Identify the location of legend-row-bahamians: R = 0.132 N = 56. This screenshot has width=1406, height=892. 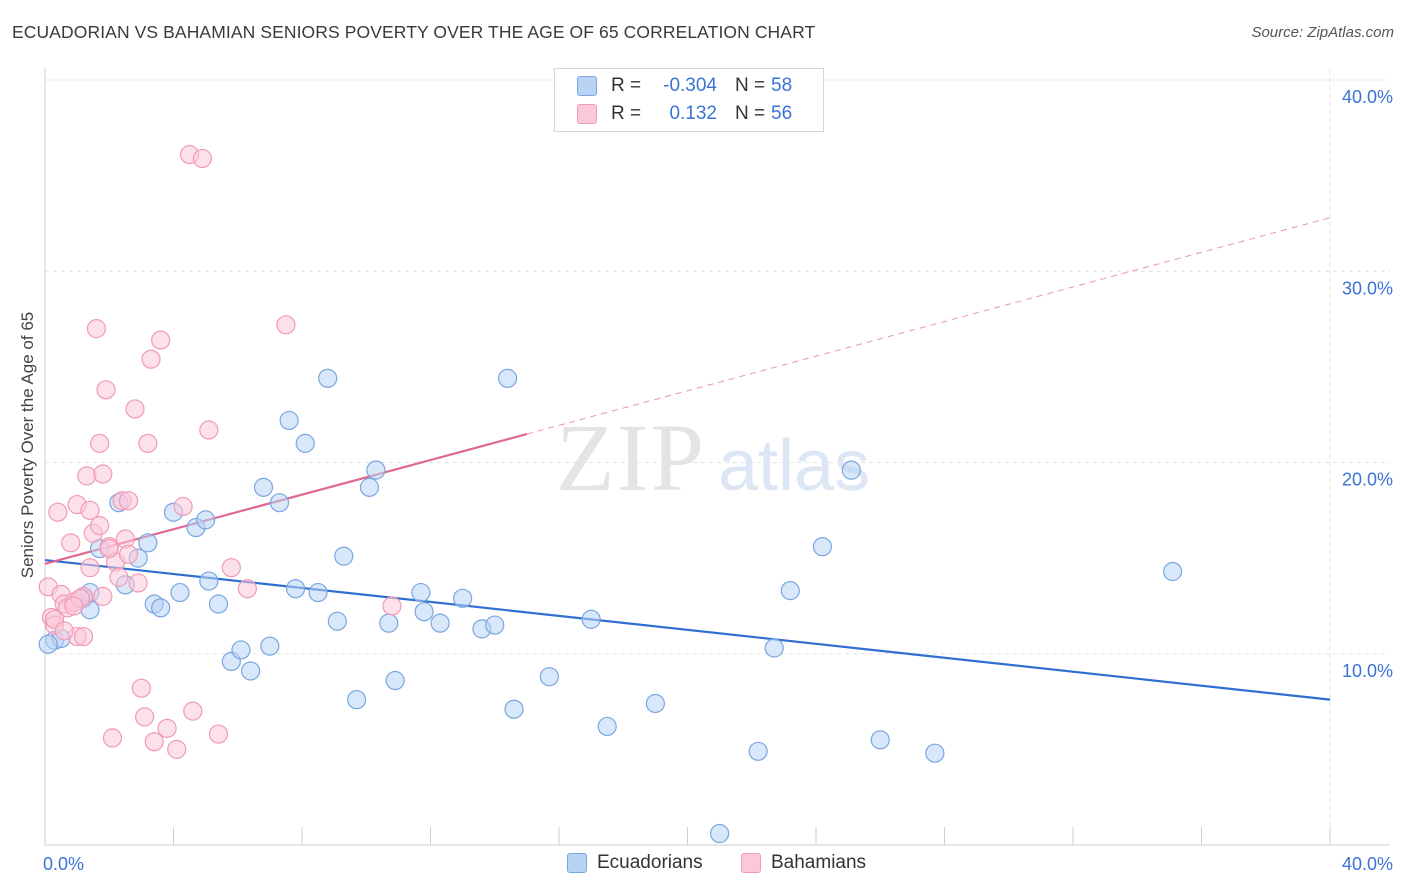
(684, 114).